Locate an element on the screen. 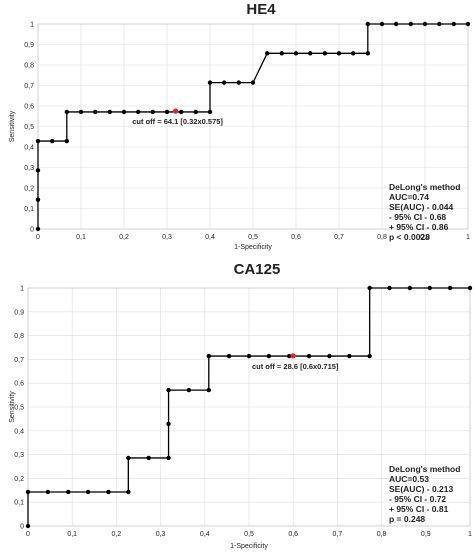  stats-line: AUC=0.53 is located at coordinates (409, 479).